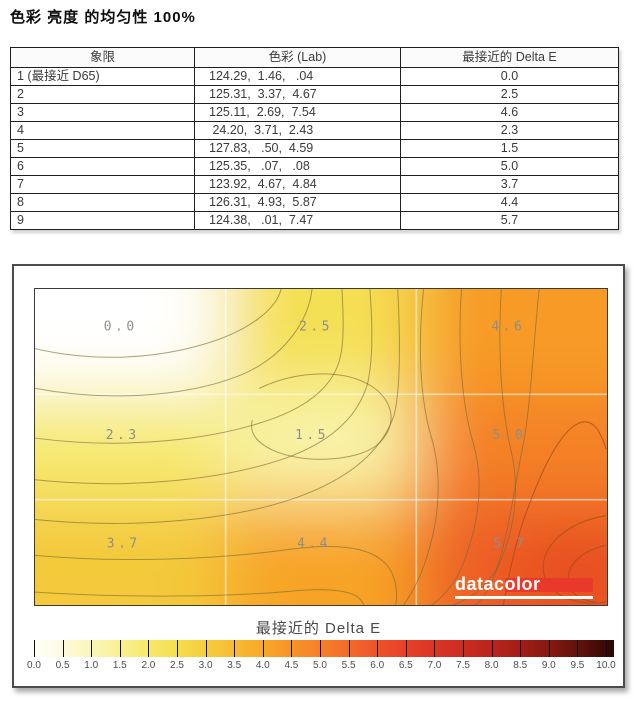  What do you see at coordinates (509, 184) in the screenshot?
I see `delta-e-cell: 3.7` at bounding box center [509, 184].